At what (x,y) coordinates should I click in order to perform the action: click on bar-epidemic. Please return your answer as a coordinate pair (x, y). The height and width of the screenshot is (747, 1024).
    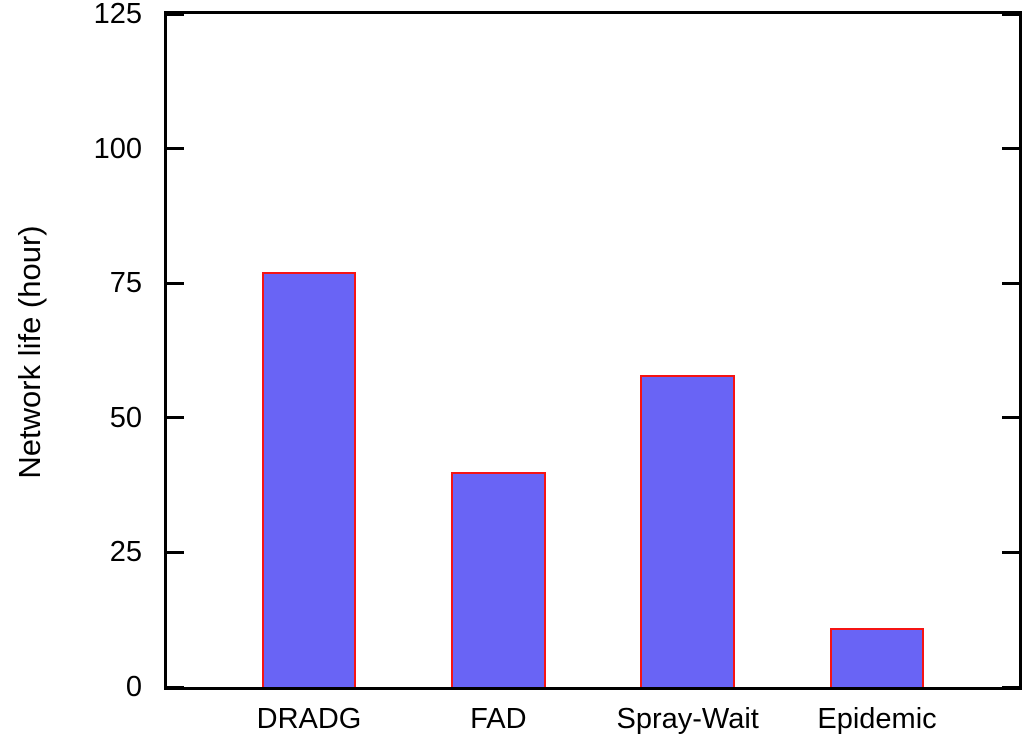
    Looking at the image, I should click on (877, 657).